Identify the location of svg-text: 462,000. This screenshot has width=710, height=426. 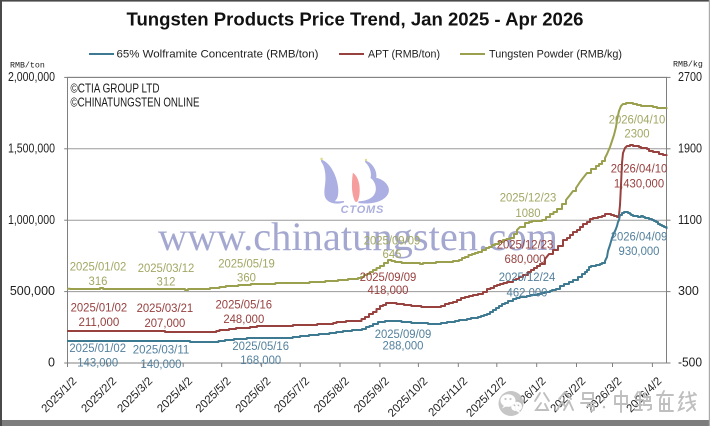
(527, 292).